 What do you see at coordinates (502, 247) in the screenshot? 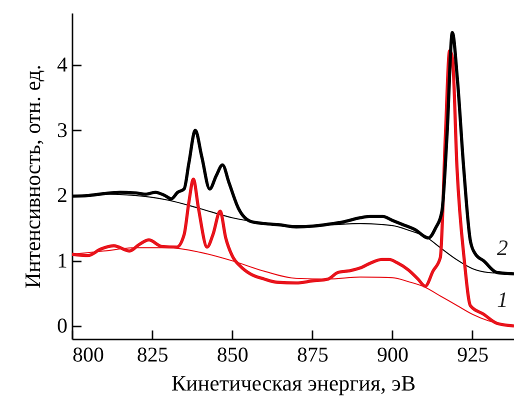
I see `series-label: 2` at bounding box center [502, 247].